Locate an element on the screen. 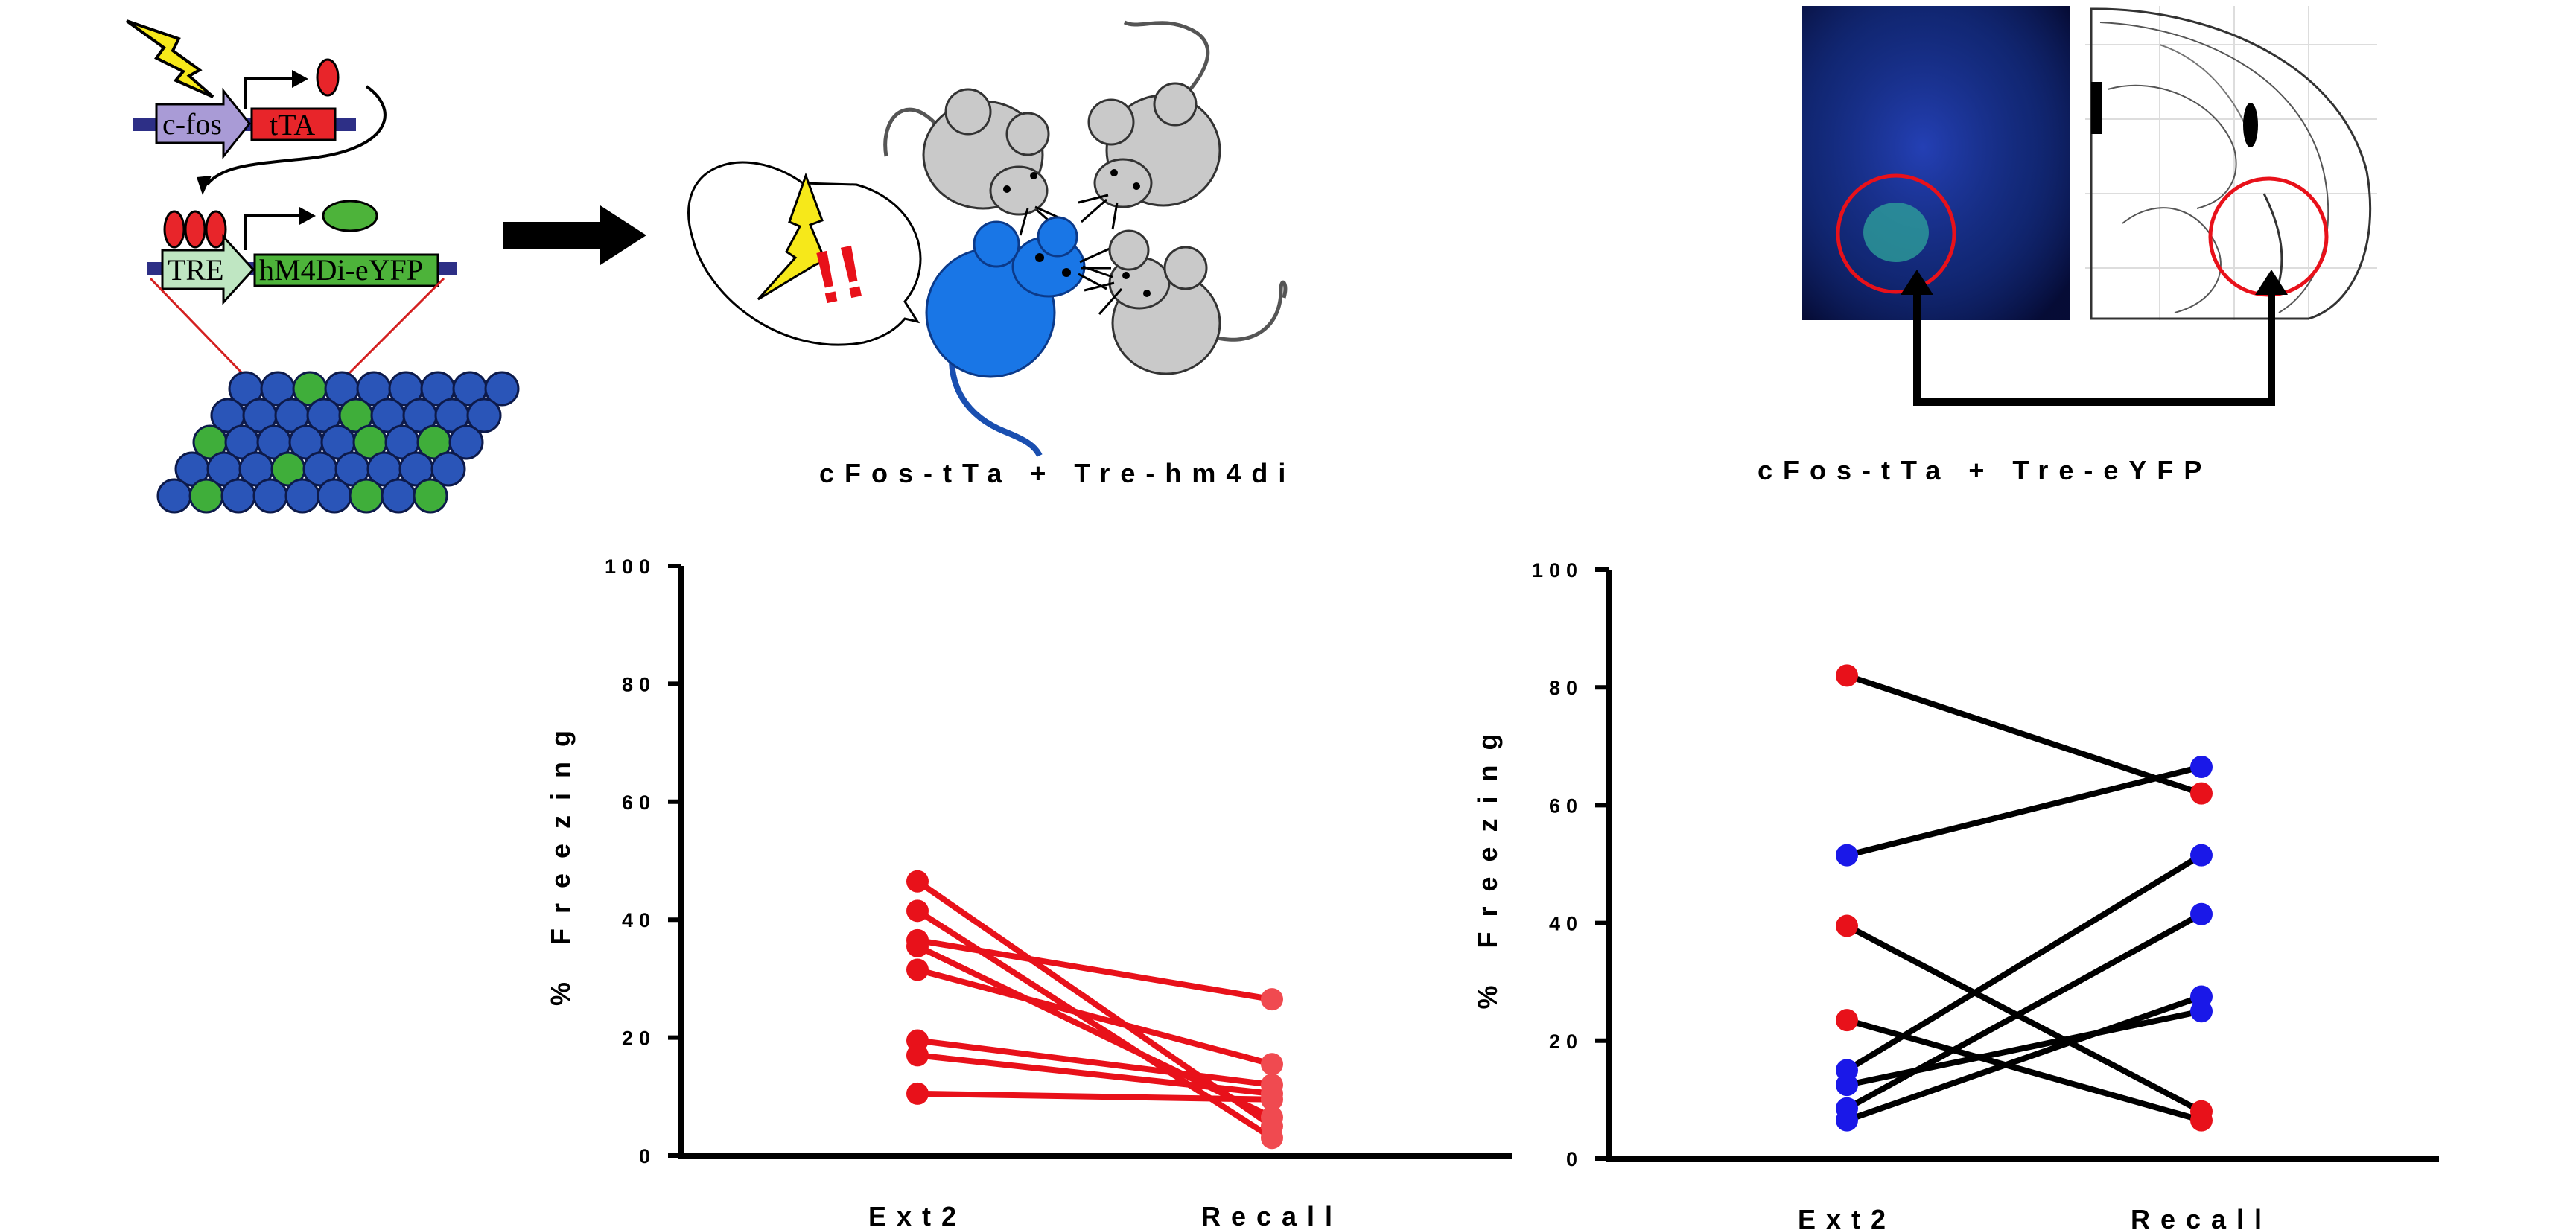 The image size is (2576, 1230). comparison-connector is located at coordinates (2094, 347).